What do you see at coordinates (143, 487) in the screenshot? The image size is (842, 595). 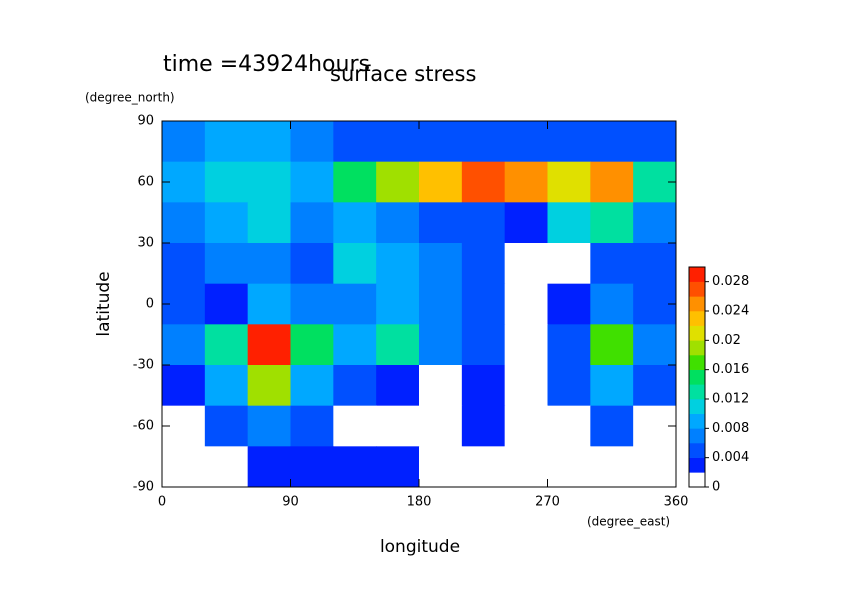 I see `y-tick-label: -90` at bounding box center [143, 487].